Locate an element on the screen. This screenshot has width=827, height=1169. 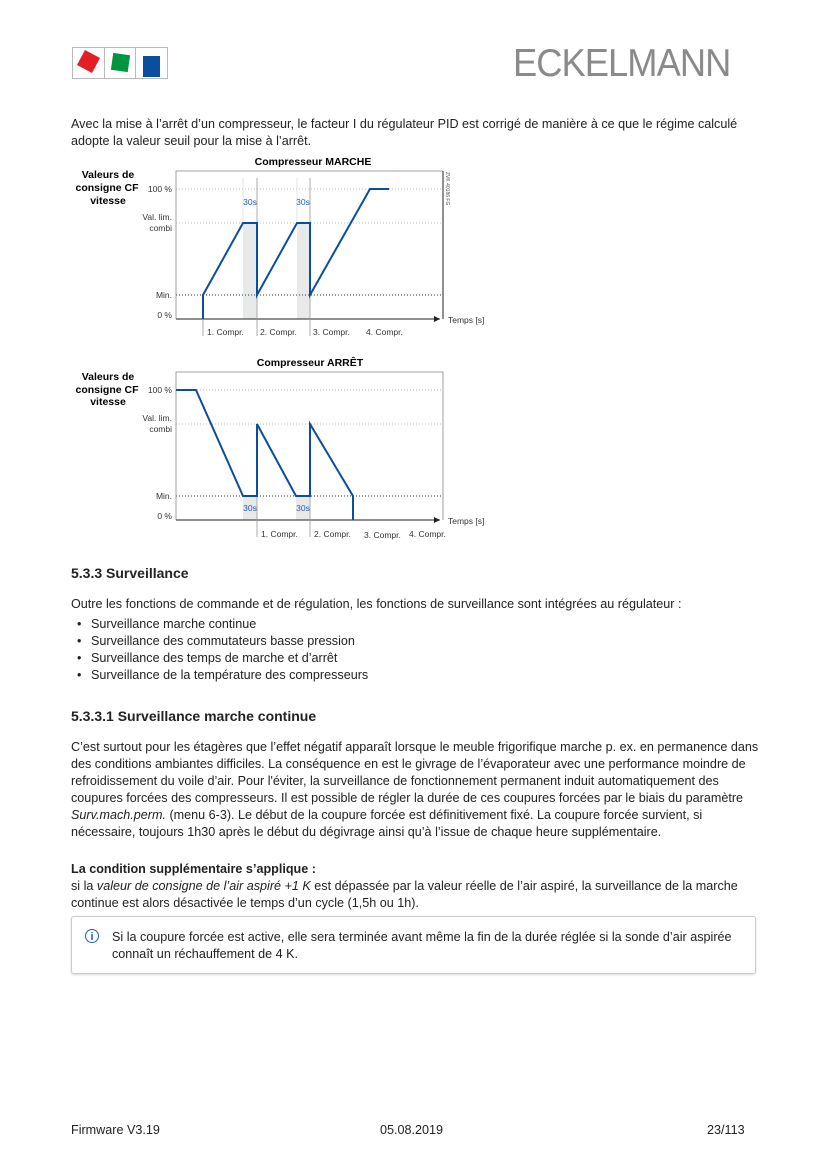
condition-title: La condition supplémentaire s’applique : is located at coordinates (193, 869).